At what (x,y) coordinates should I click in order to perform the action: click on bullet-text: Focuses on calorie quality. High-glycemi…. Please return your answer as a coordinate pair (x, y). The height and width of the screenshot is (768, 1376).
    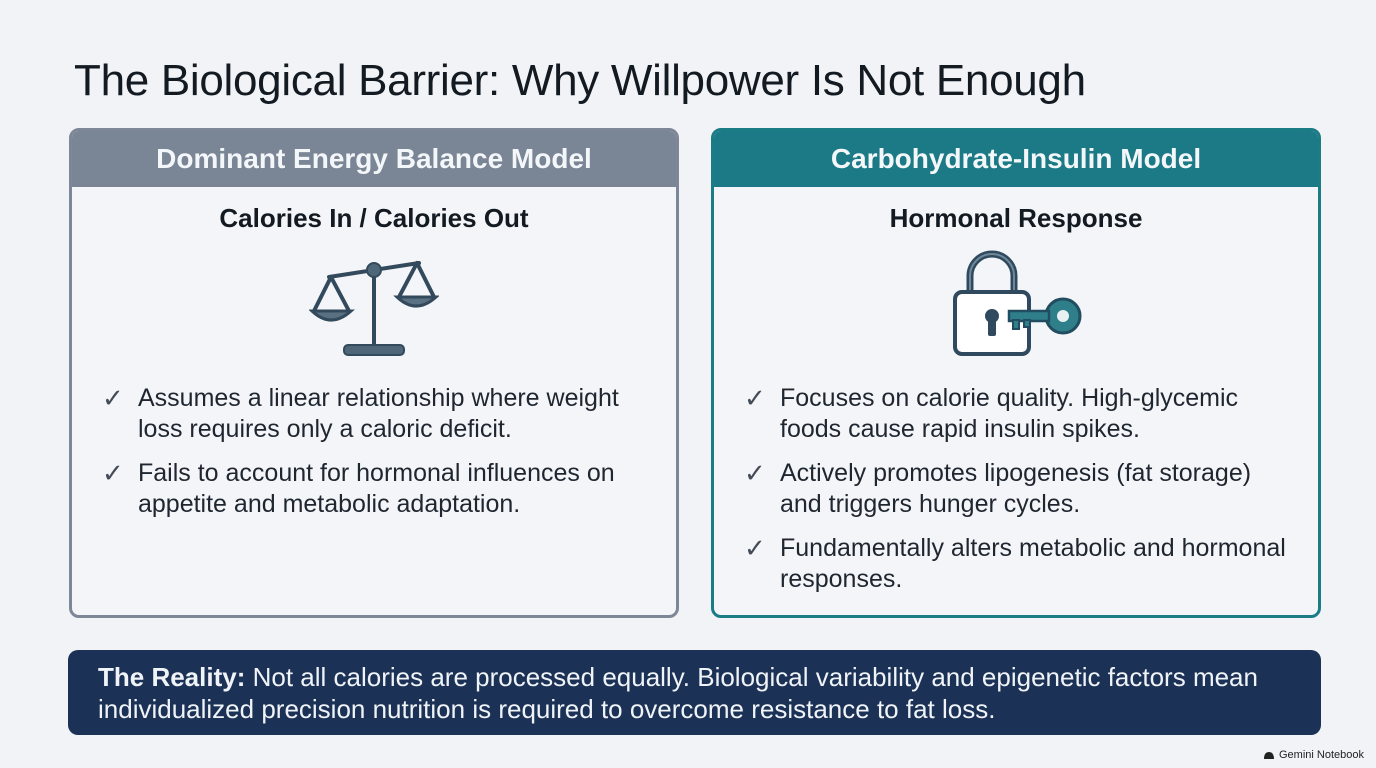
    Looking at the image, I should click on (1009, 413).